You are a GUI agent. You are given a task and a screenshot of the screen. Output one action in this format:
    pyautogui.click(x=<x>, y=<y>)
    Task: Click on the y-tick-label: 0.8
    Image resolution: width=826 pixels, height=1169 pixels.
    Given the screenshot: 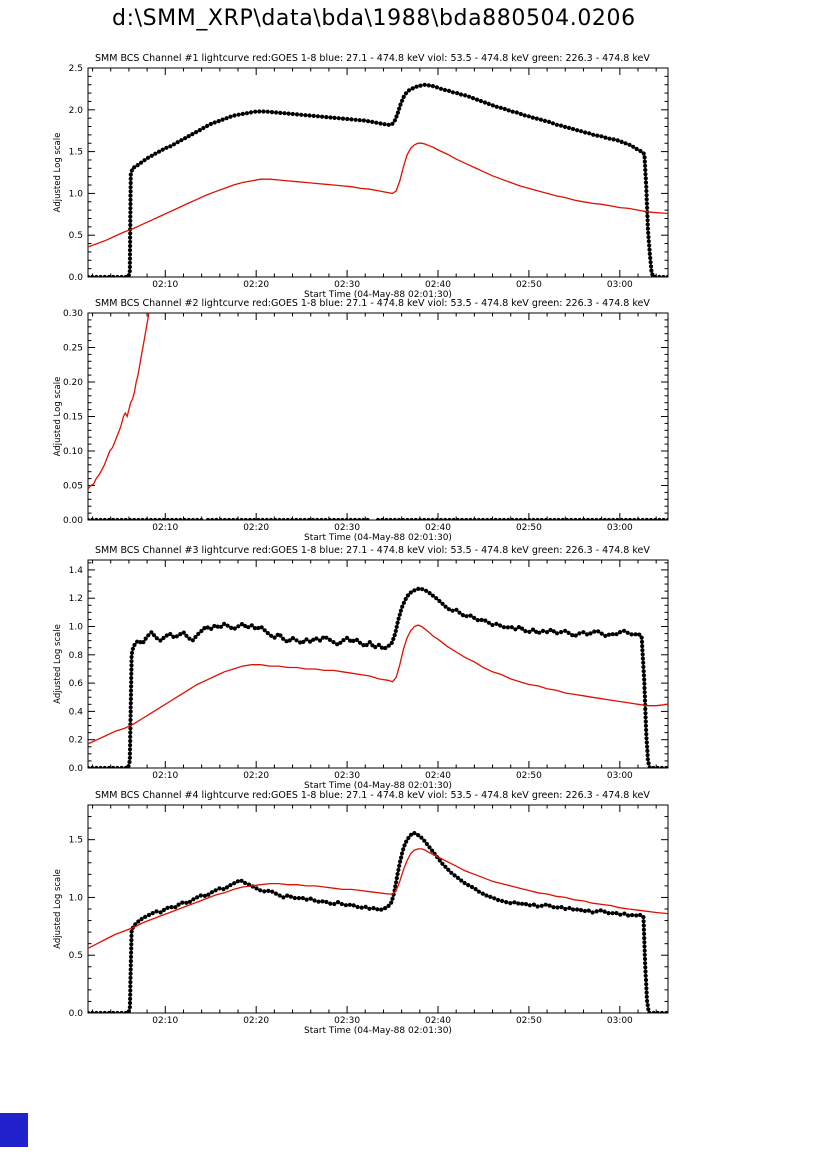 What is the action you would take?
    pyautogui.click(x=76, y=656)
    